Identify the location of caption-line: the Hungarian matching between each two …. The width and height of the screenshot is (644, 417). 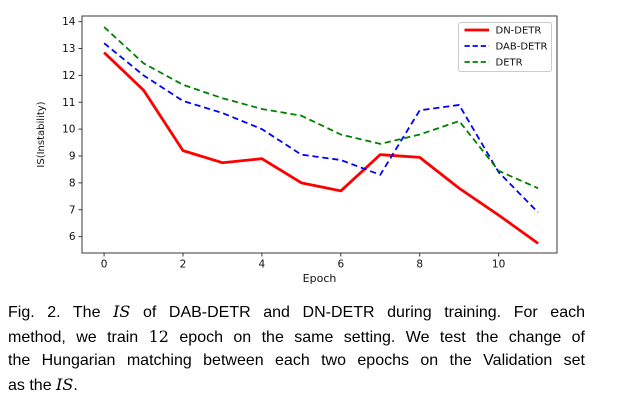
(296, 361).